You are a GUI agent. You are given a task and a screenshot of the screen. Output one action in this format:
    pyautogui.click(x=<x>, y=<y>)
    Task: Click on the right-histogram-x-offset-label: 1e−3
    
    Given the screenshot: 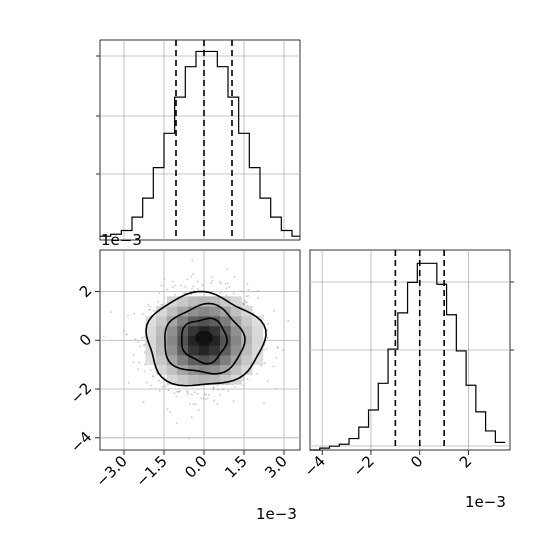 What is the action you would take?
    pyautogui.click(x=485, y=502)
    